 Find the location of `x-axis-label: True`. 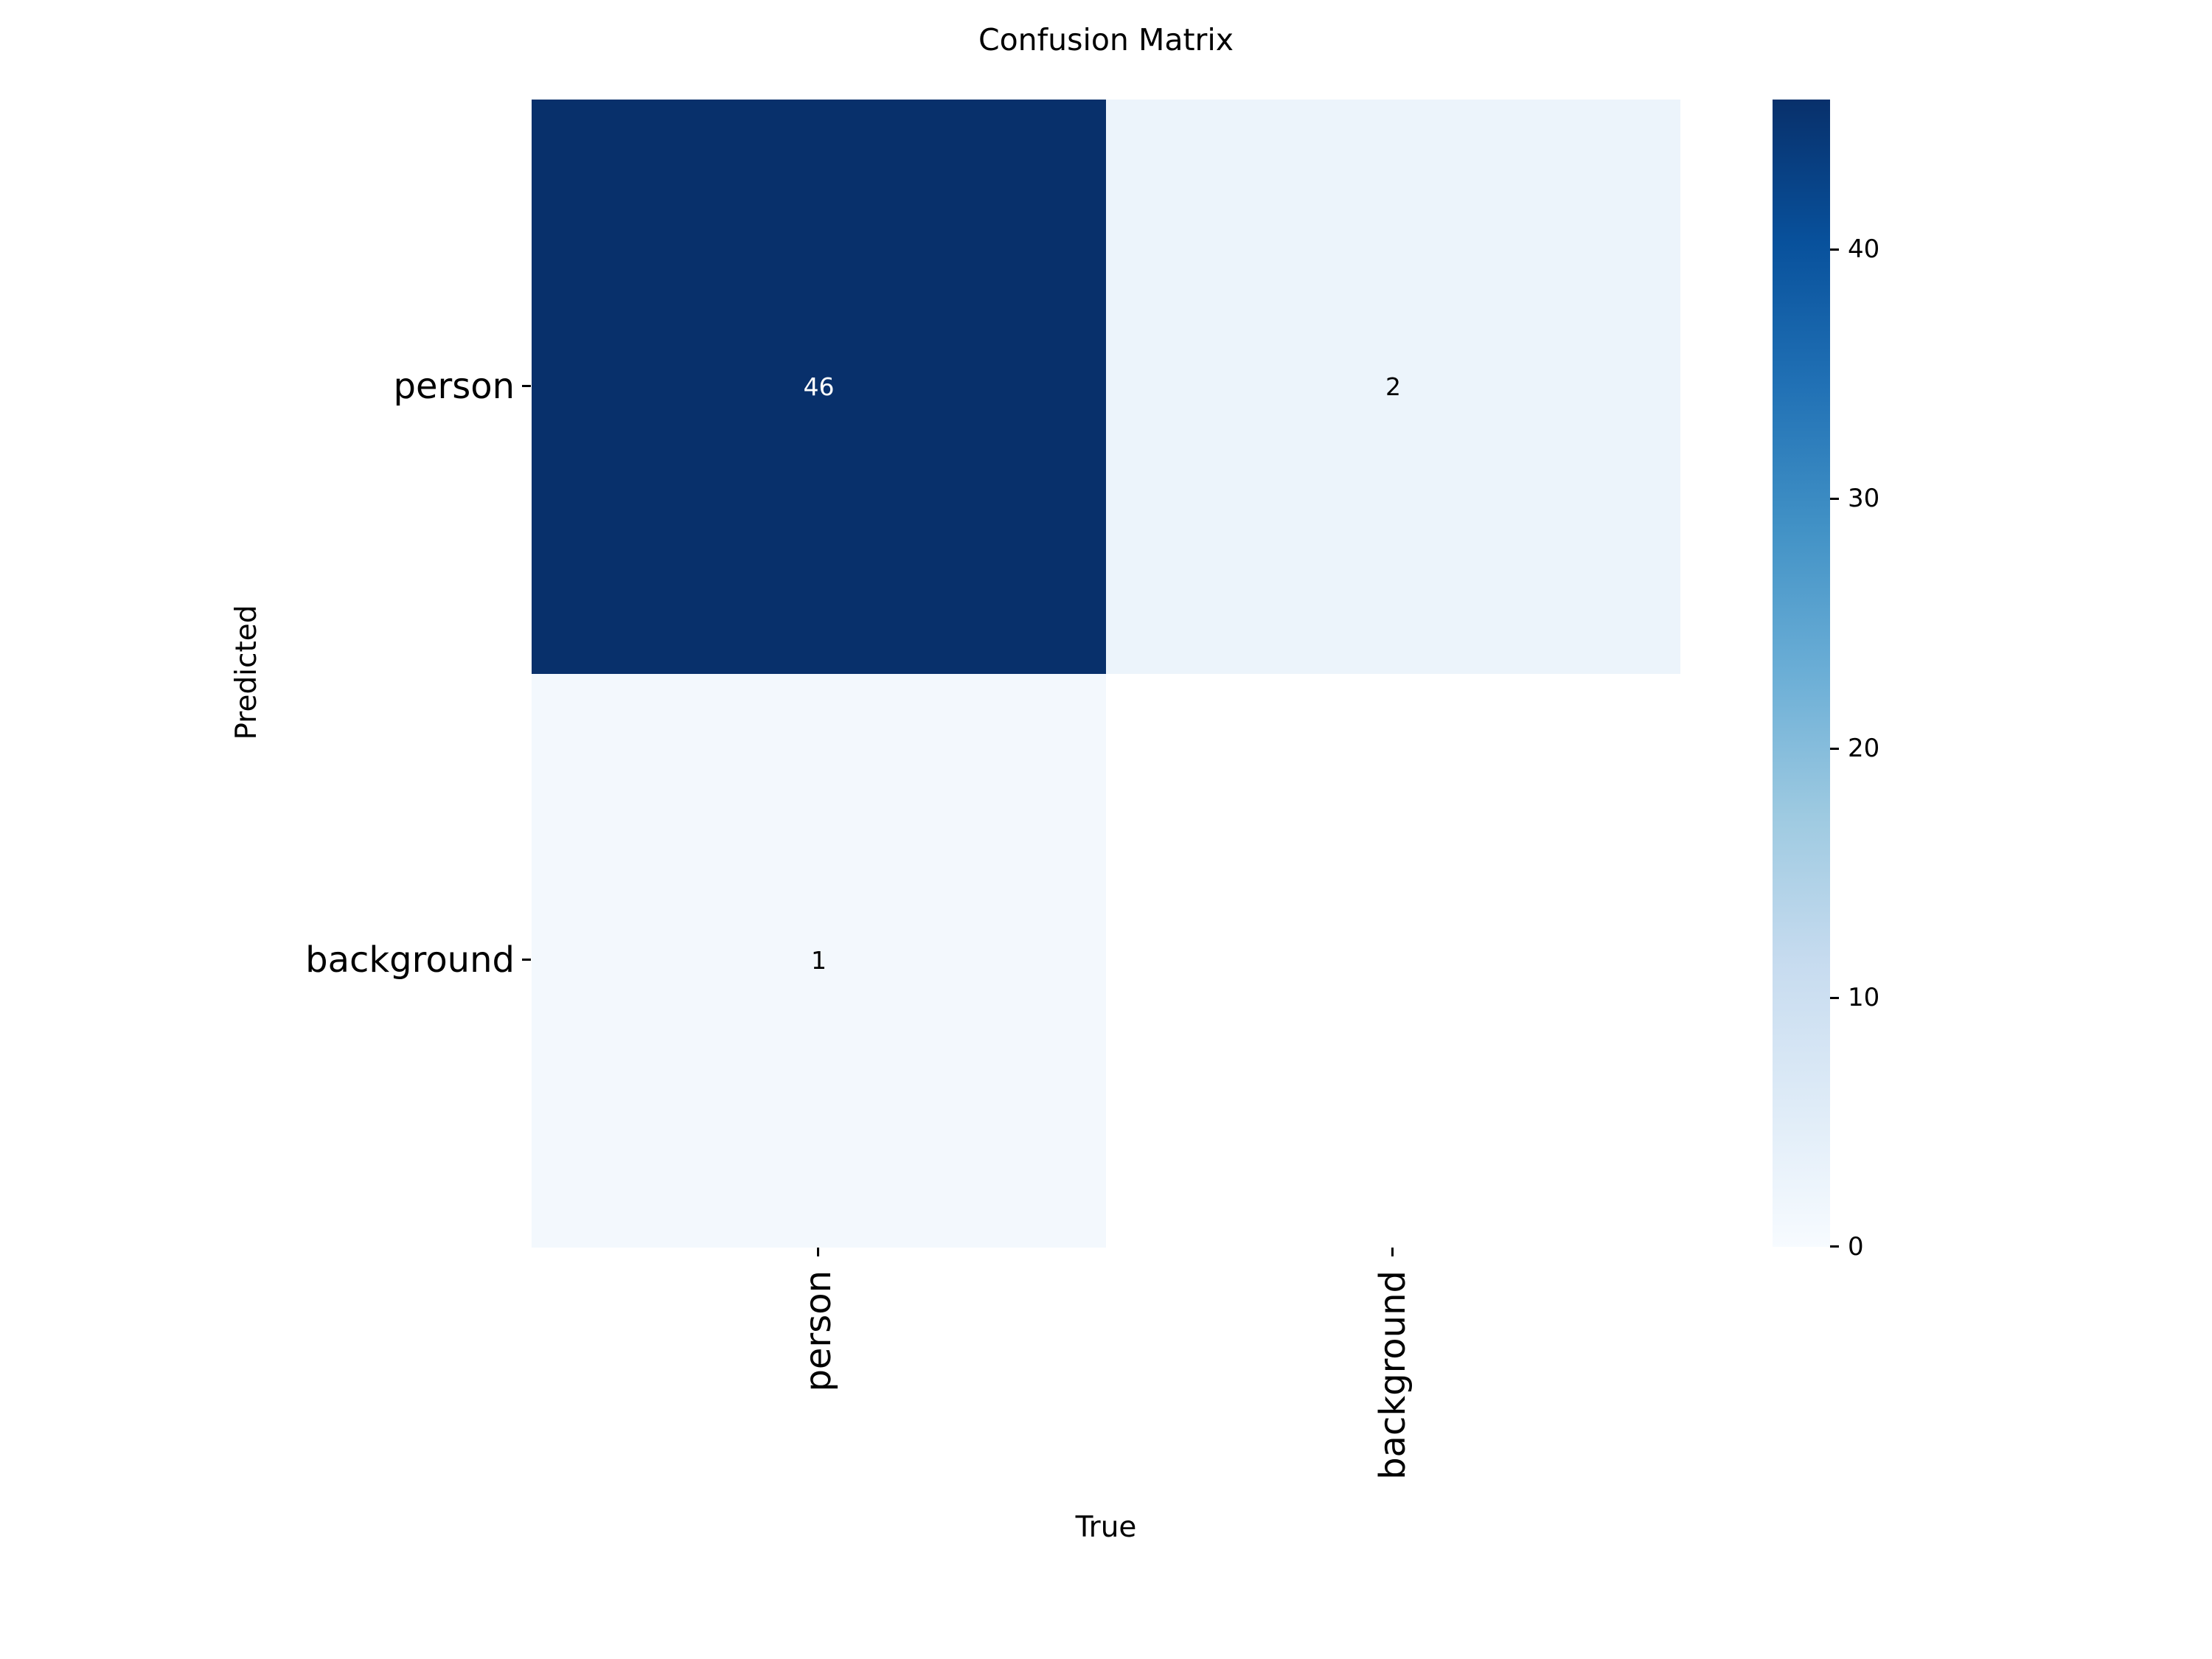

x-axis-label: True is located at coordinates (1106, 1527).